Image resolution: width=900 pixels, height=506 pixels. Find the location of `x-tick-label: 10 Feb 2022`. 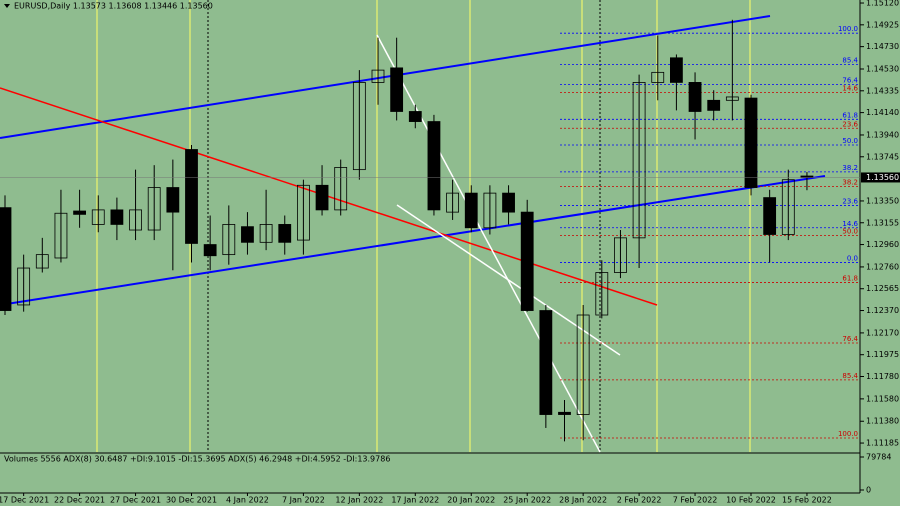

x-tick-label: 10 Feb 2022 is located at coordinates (751, 500).